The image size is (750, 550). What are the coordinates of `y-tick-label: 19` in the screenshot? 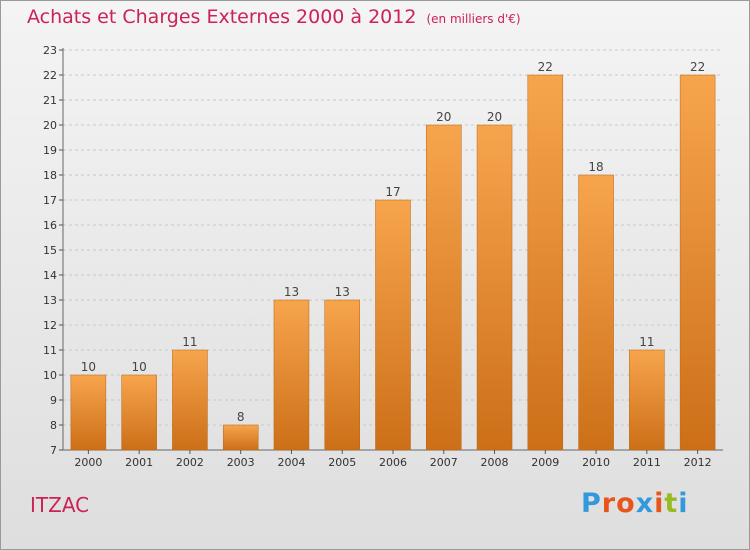 It's located at (50, 150).